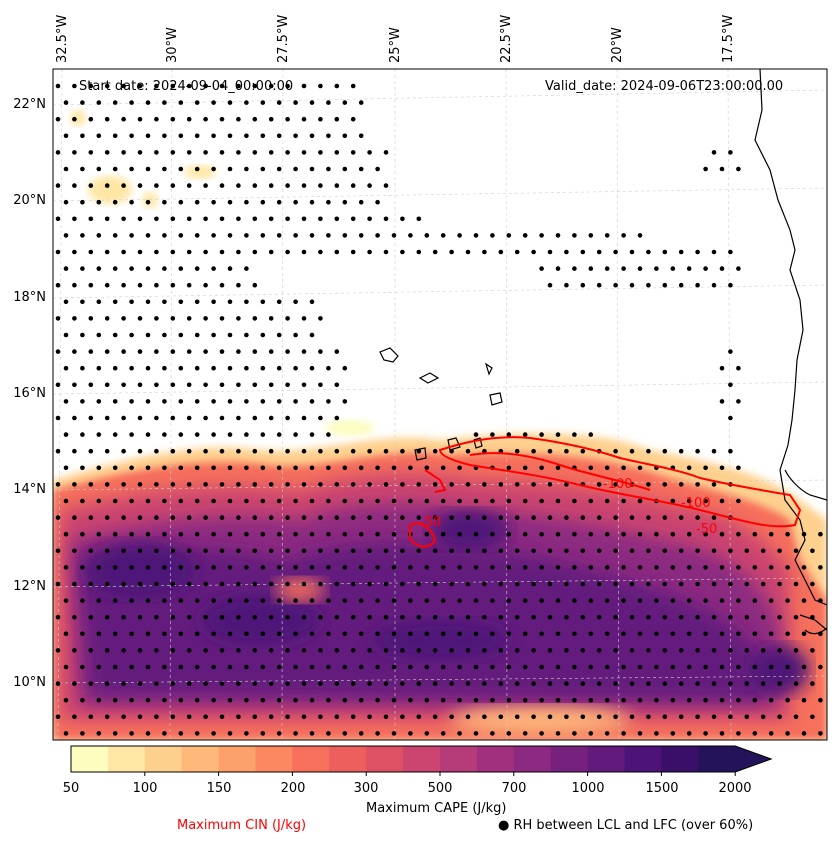  What do you see at coordinates (71, 788) in the screenshot?
I see `colorbar-tick: 50` at bounding box center [71, 788].